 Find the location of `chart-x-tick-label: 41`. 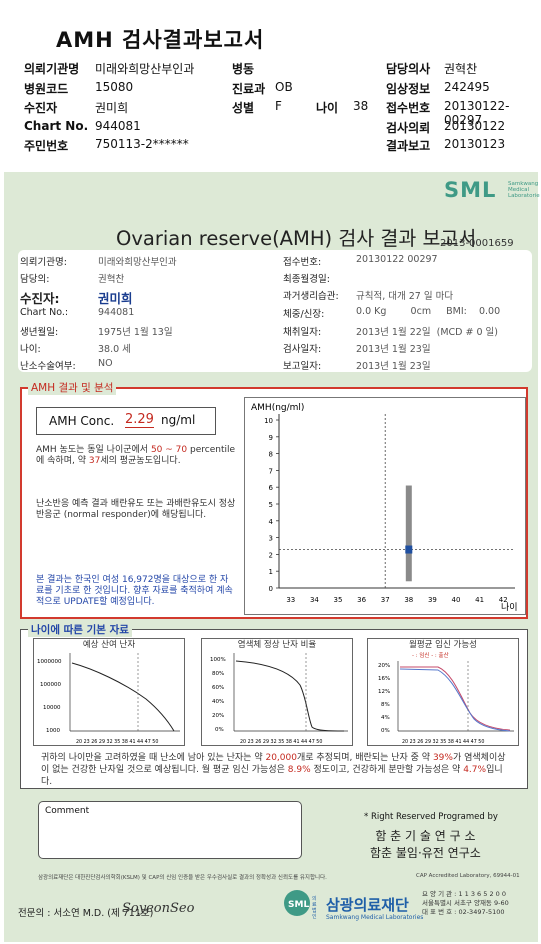

chart-x-tick-label: 41 is located at coordinates (479, 600).